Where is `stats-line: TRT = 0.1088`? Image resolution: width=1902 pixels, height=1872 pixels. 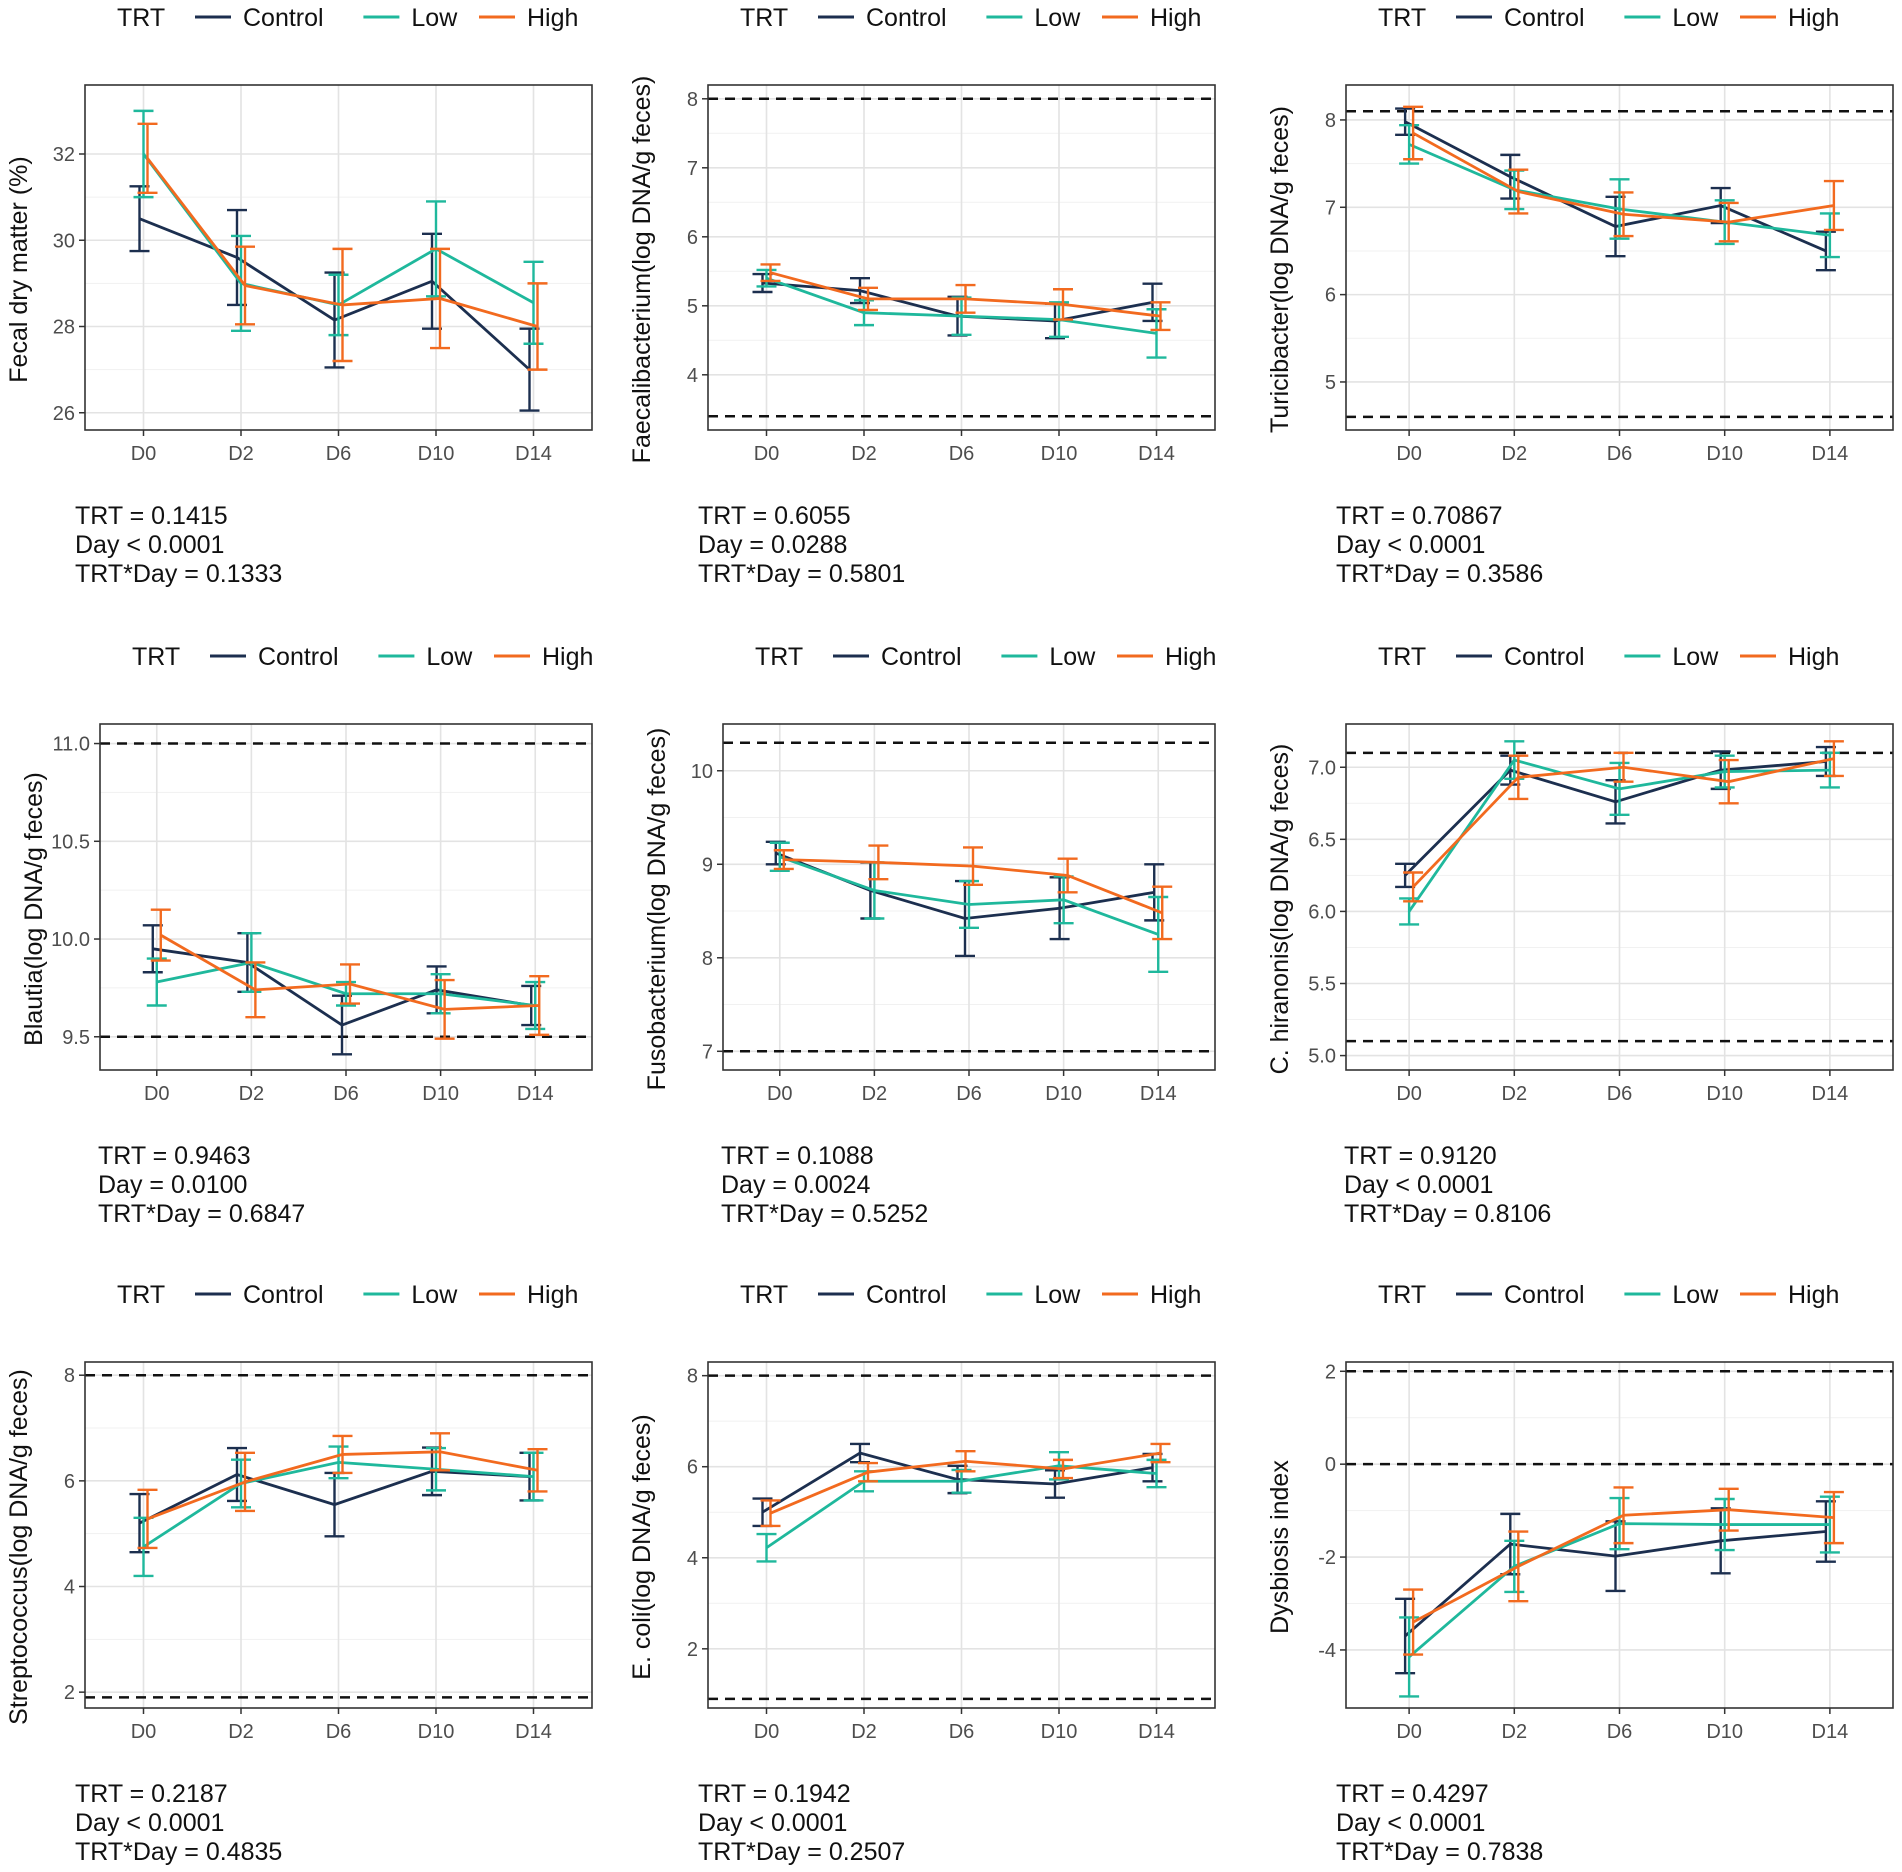
stats-line: TRT = 0.1088 is located at coordinates (797, 1156).